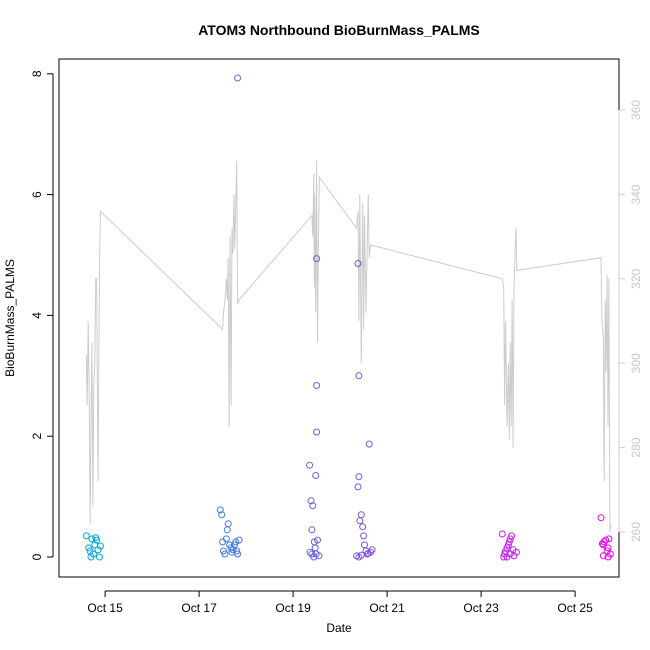 This screenshot has height=650, width=650. Describe the element at coordinates (10, 318) in the screenshot. I see `y-axis-label: BioBurnMass_PALMS` at that location.